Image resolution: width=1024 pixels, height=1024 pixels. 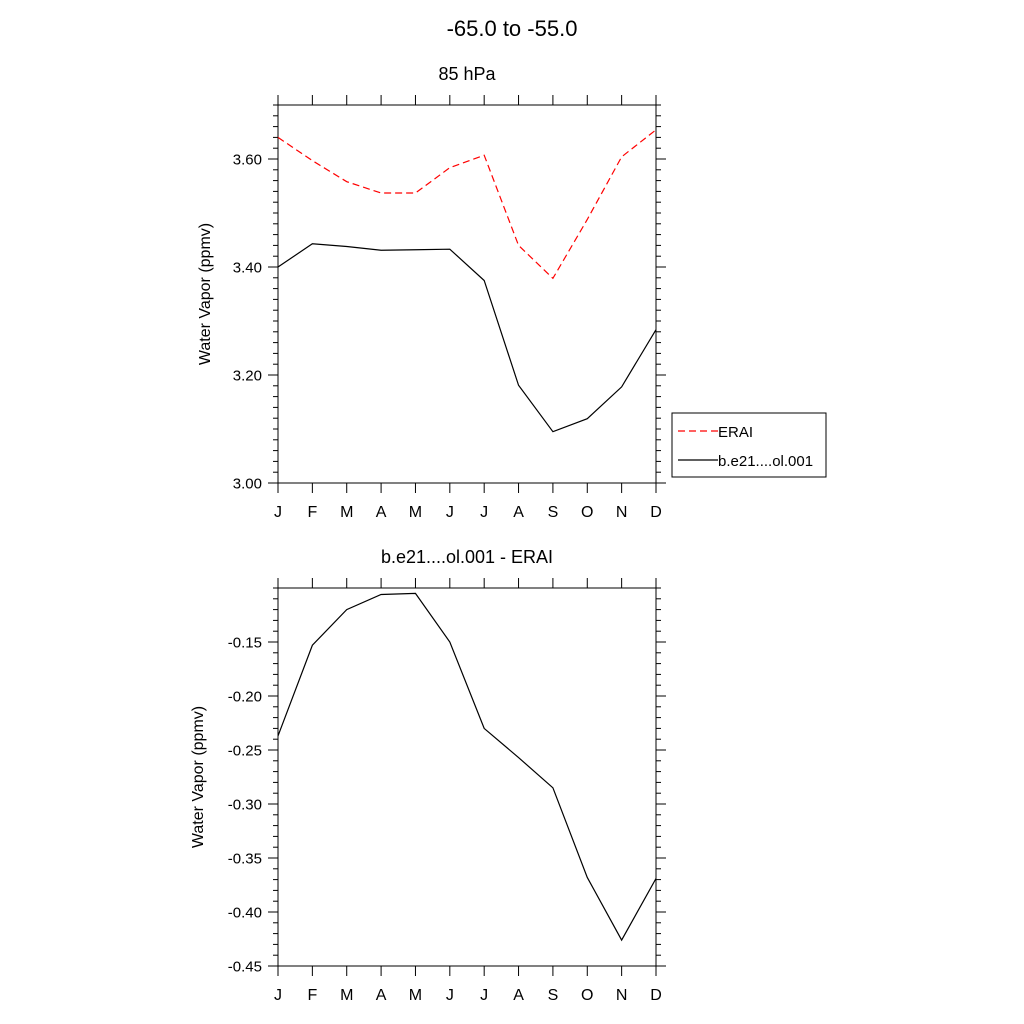 What do you see at coordinates (247, 376) in the screenshot?
I see `y-tick-label: 3.20` at bounding box center [247, 376].